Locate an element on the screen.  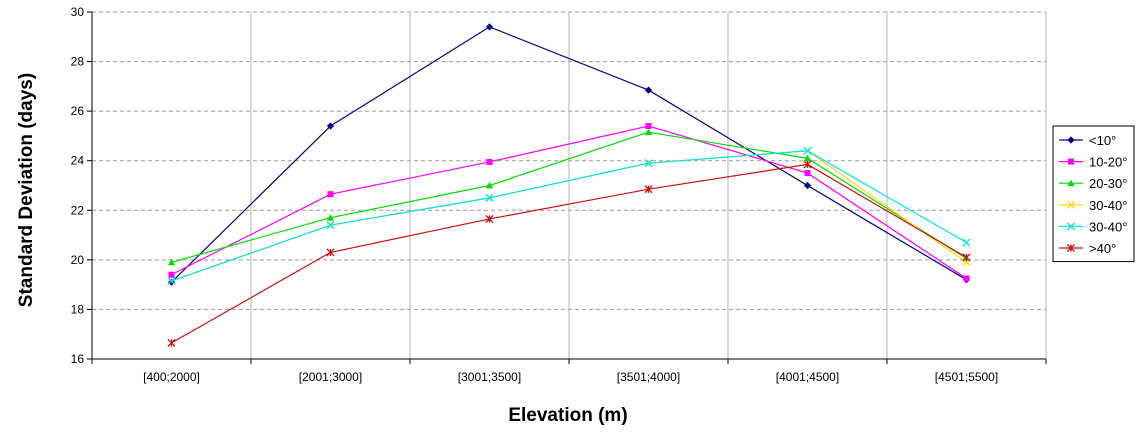
legend-label: 10-20° is located at coordinates (1108, 162).